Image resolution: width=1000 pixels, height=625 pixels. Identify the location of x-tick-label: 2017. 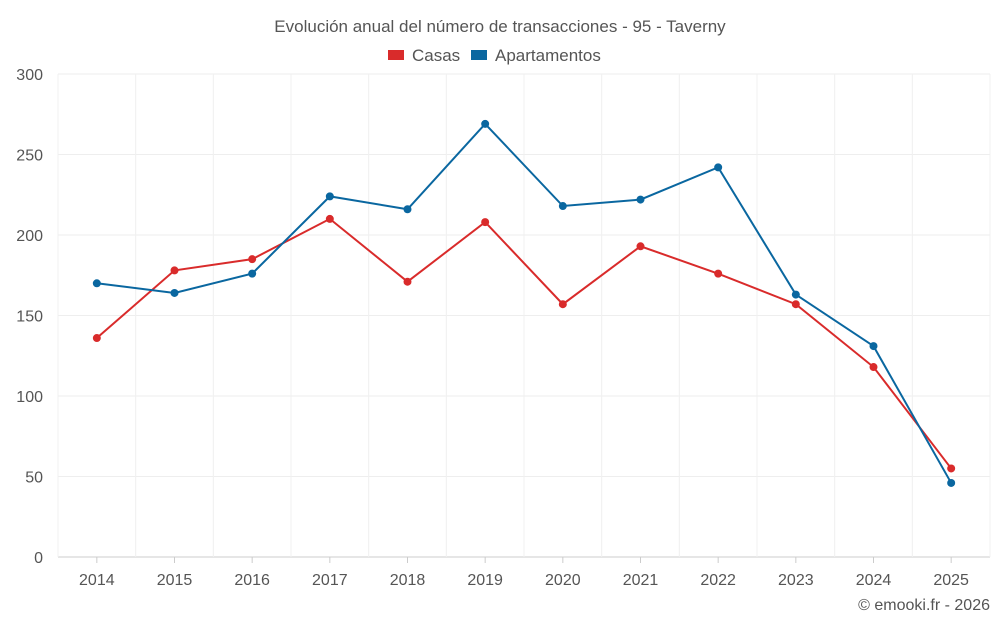
(330, 580).